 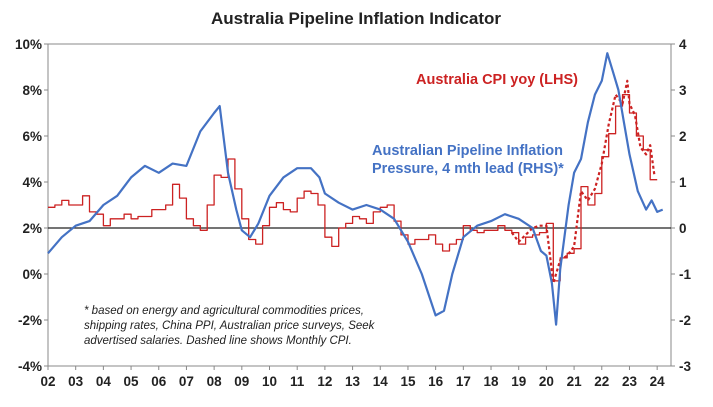 I want to click on left-axis-ticks: -4% -2% 0% 2% 4% 6% 8% 10%, so click(x=31, y=205).